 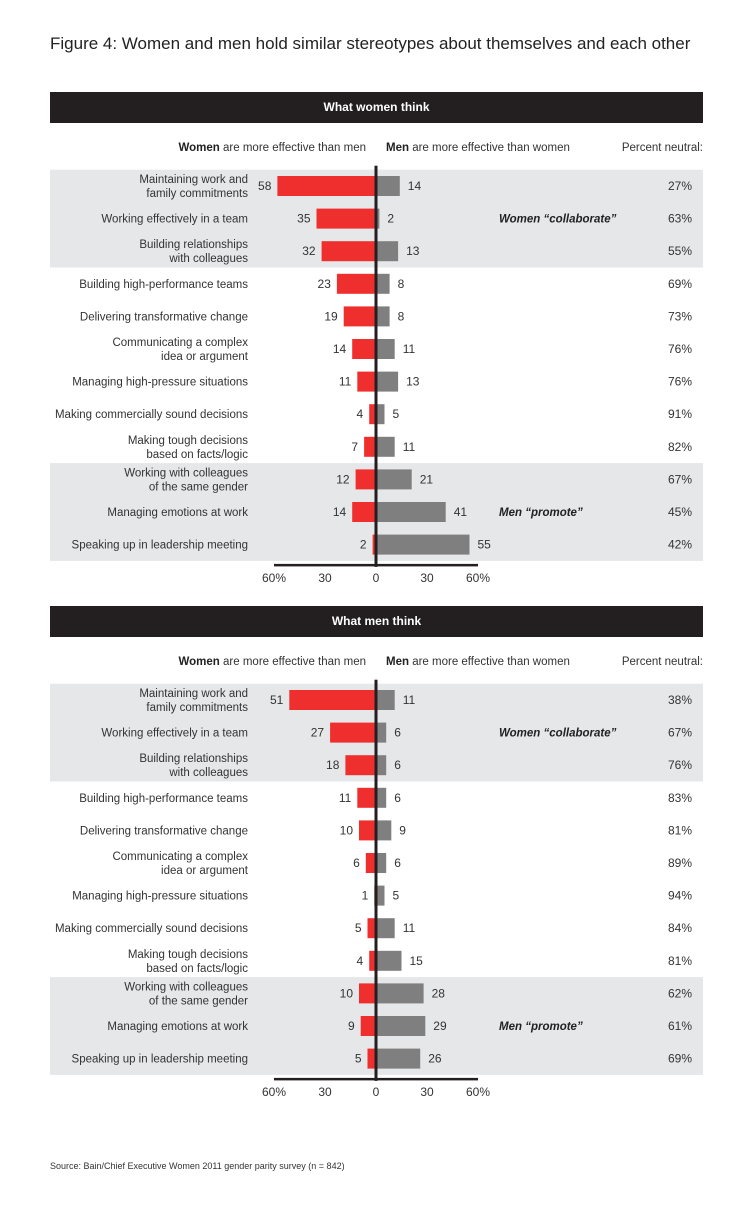 I want to click on category-label: Speaking up in leadership meeting, so click(x=160, y=1060).